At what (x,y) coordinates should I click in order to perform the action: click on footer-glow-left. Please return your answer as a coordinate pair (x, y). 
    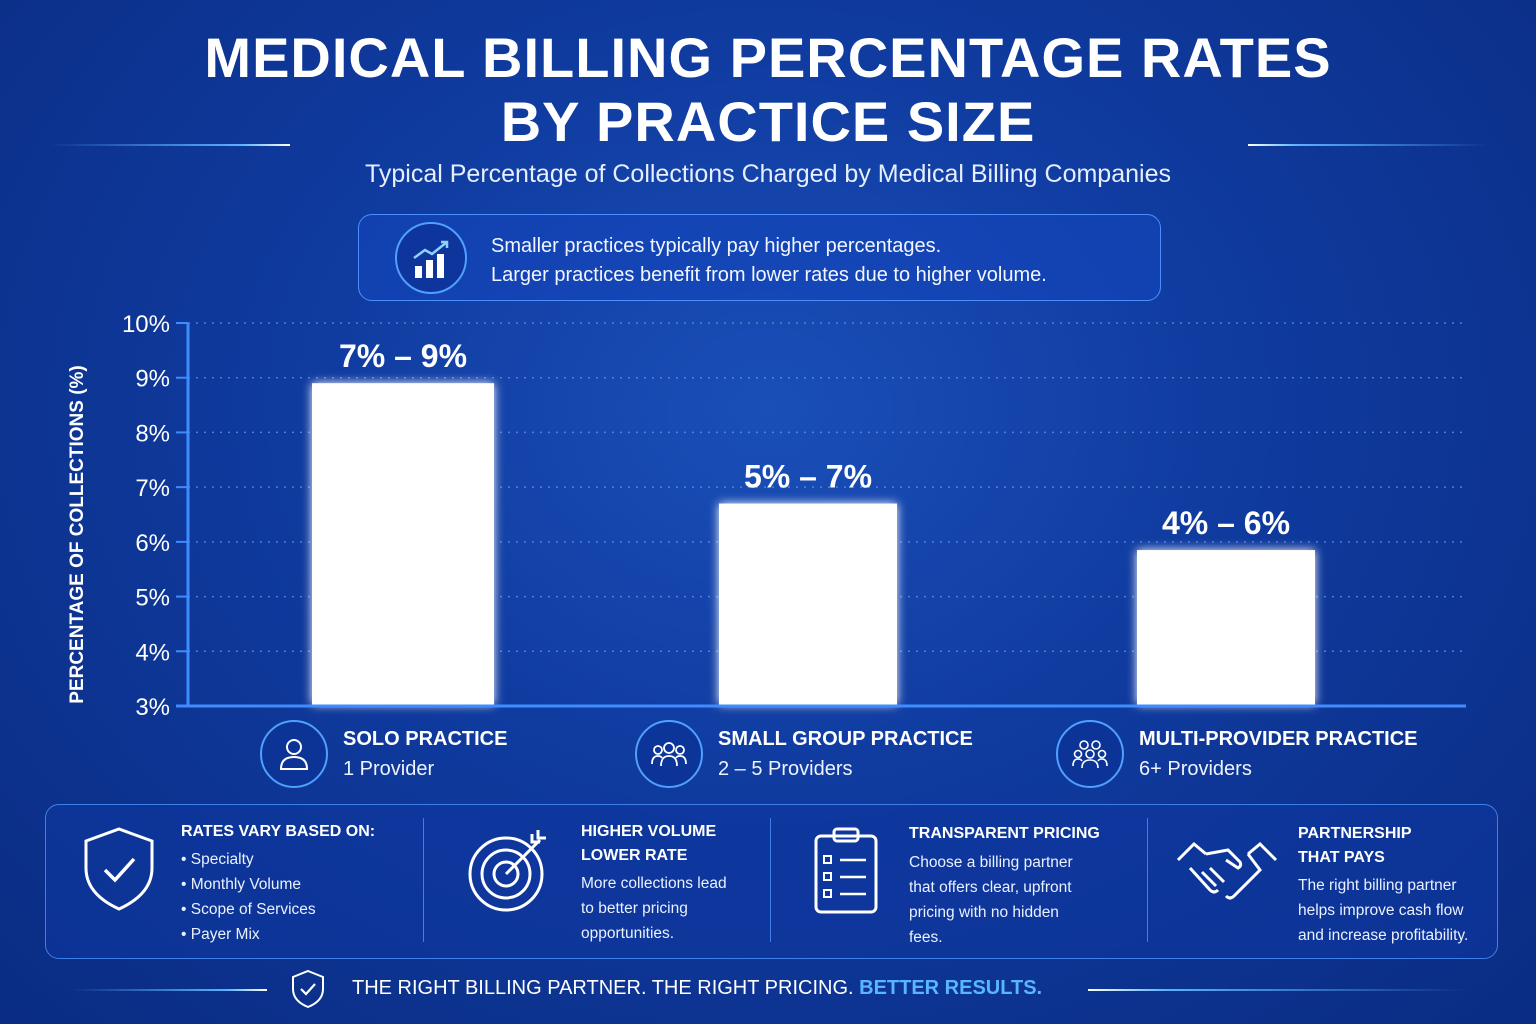
    Looking at the image, I should click on (169, 990).